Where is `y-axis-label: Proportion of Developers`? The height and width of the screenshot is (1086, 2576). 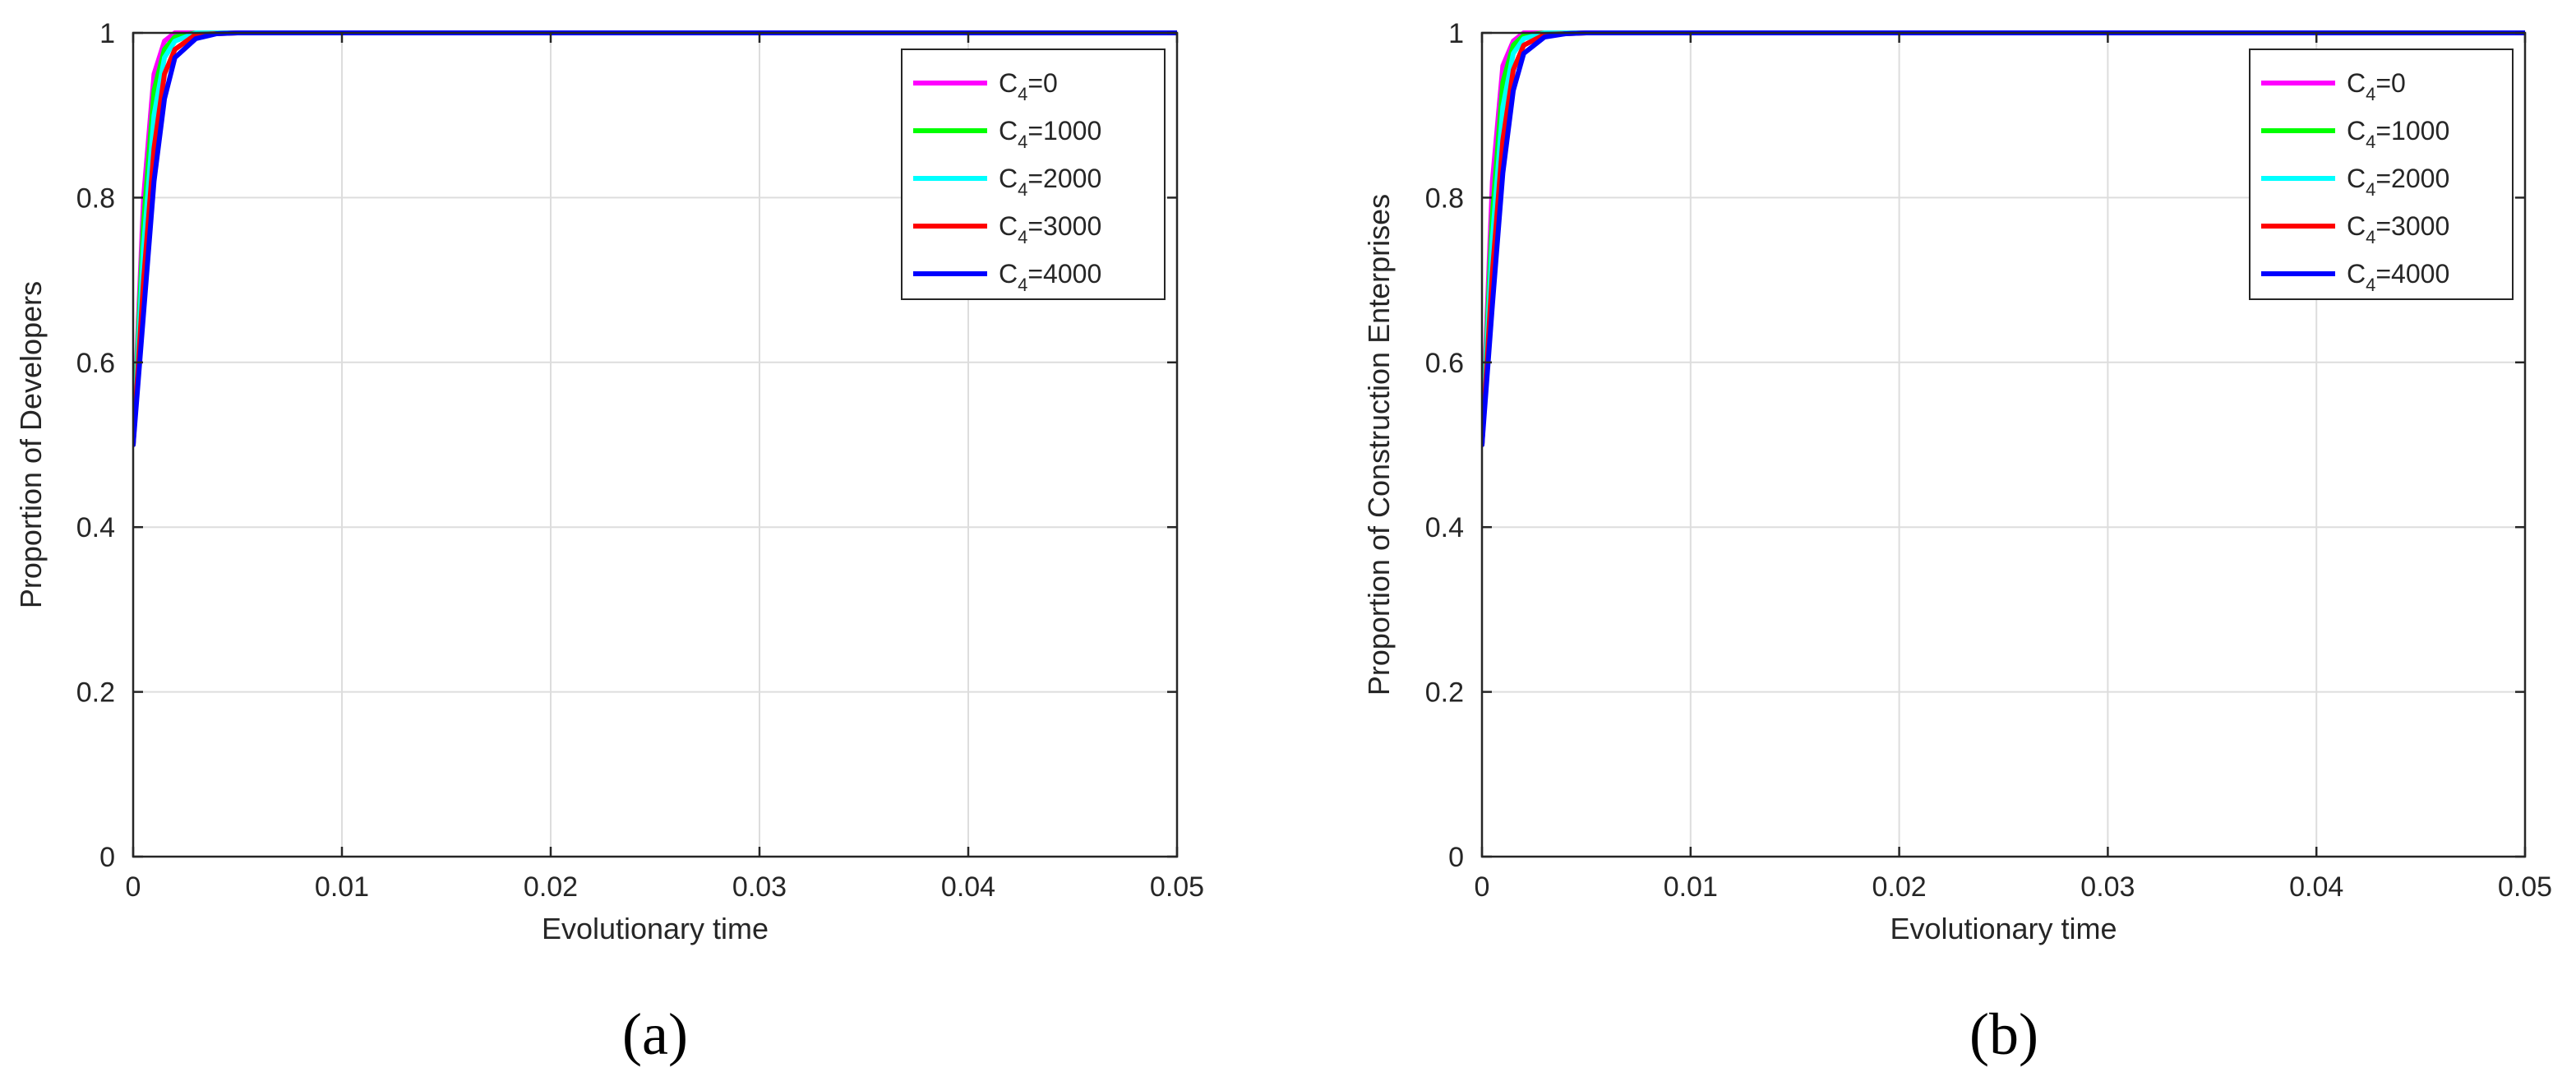
y-axis-label: Proportion of Developers is located at coordinates (31, 445).